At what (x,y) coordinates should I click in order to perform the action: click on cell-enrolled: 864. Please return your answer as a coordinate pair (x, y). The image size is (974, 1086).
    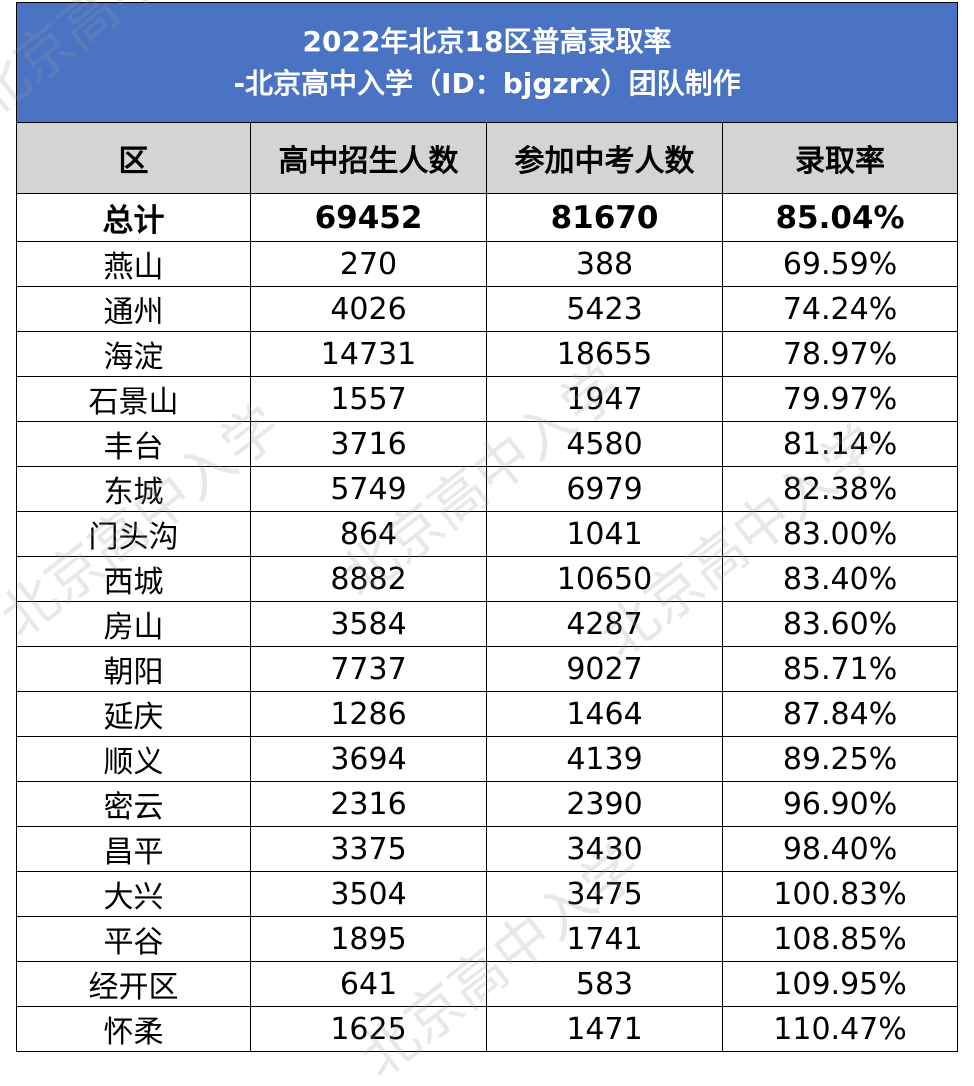
    Looking at the image, I should click on (368, 534).